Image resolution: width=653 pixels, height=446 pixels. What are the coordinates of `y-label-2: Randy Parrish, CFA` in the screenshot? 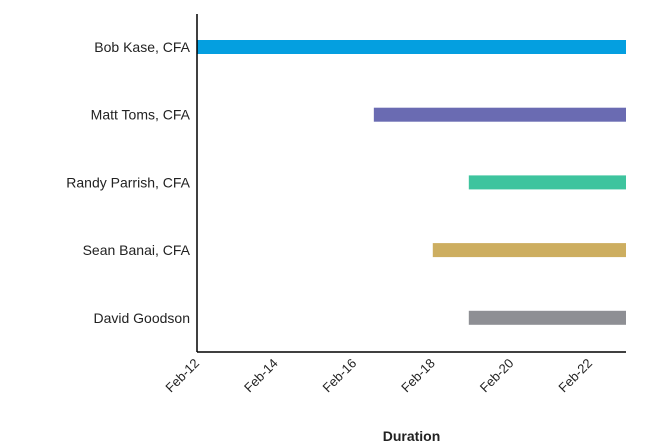 It's located at (128, 182).